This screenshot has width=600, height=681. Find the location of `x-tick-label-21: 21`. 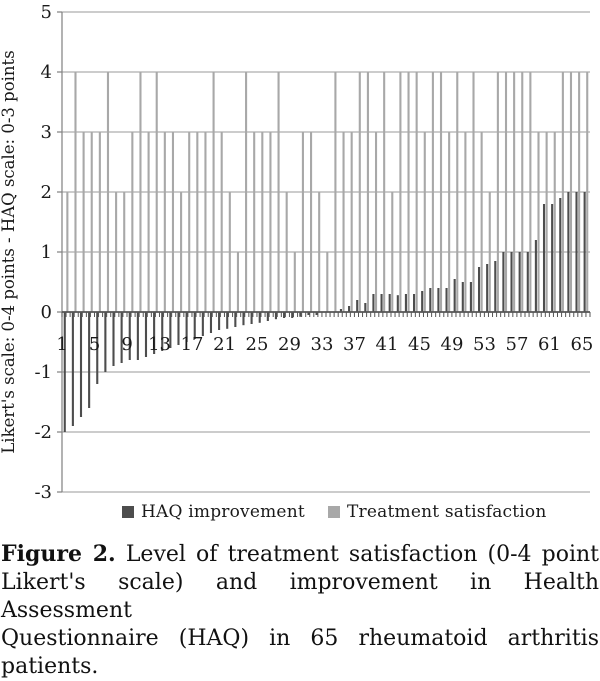

x-tick-label-21: 21 is located at coordinates (224, 344).